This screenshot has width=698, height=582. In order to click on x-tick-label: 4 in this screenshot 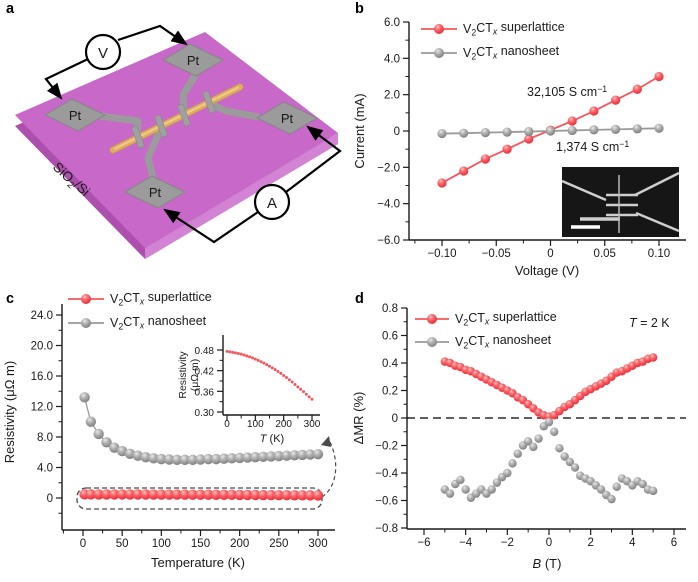, I will do `click(632, 543)`.